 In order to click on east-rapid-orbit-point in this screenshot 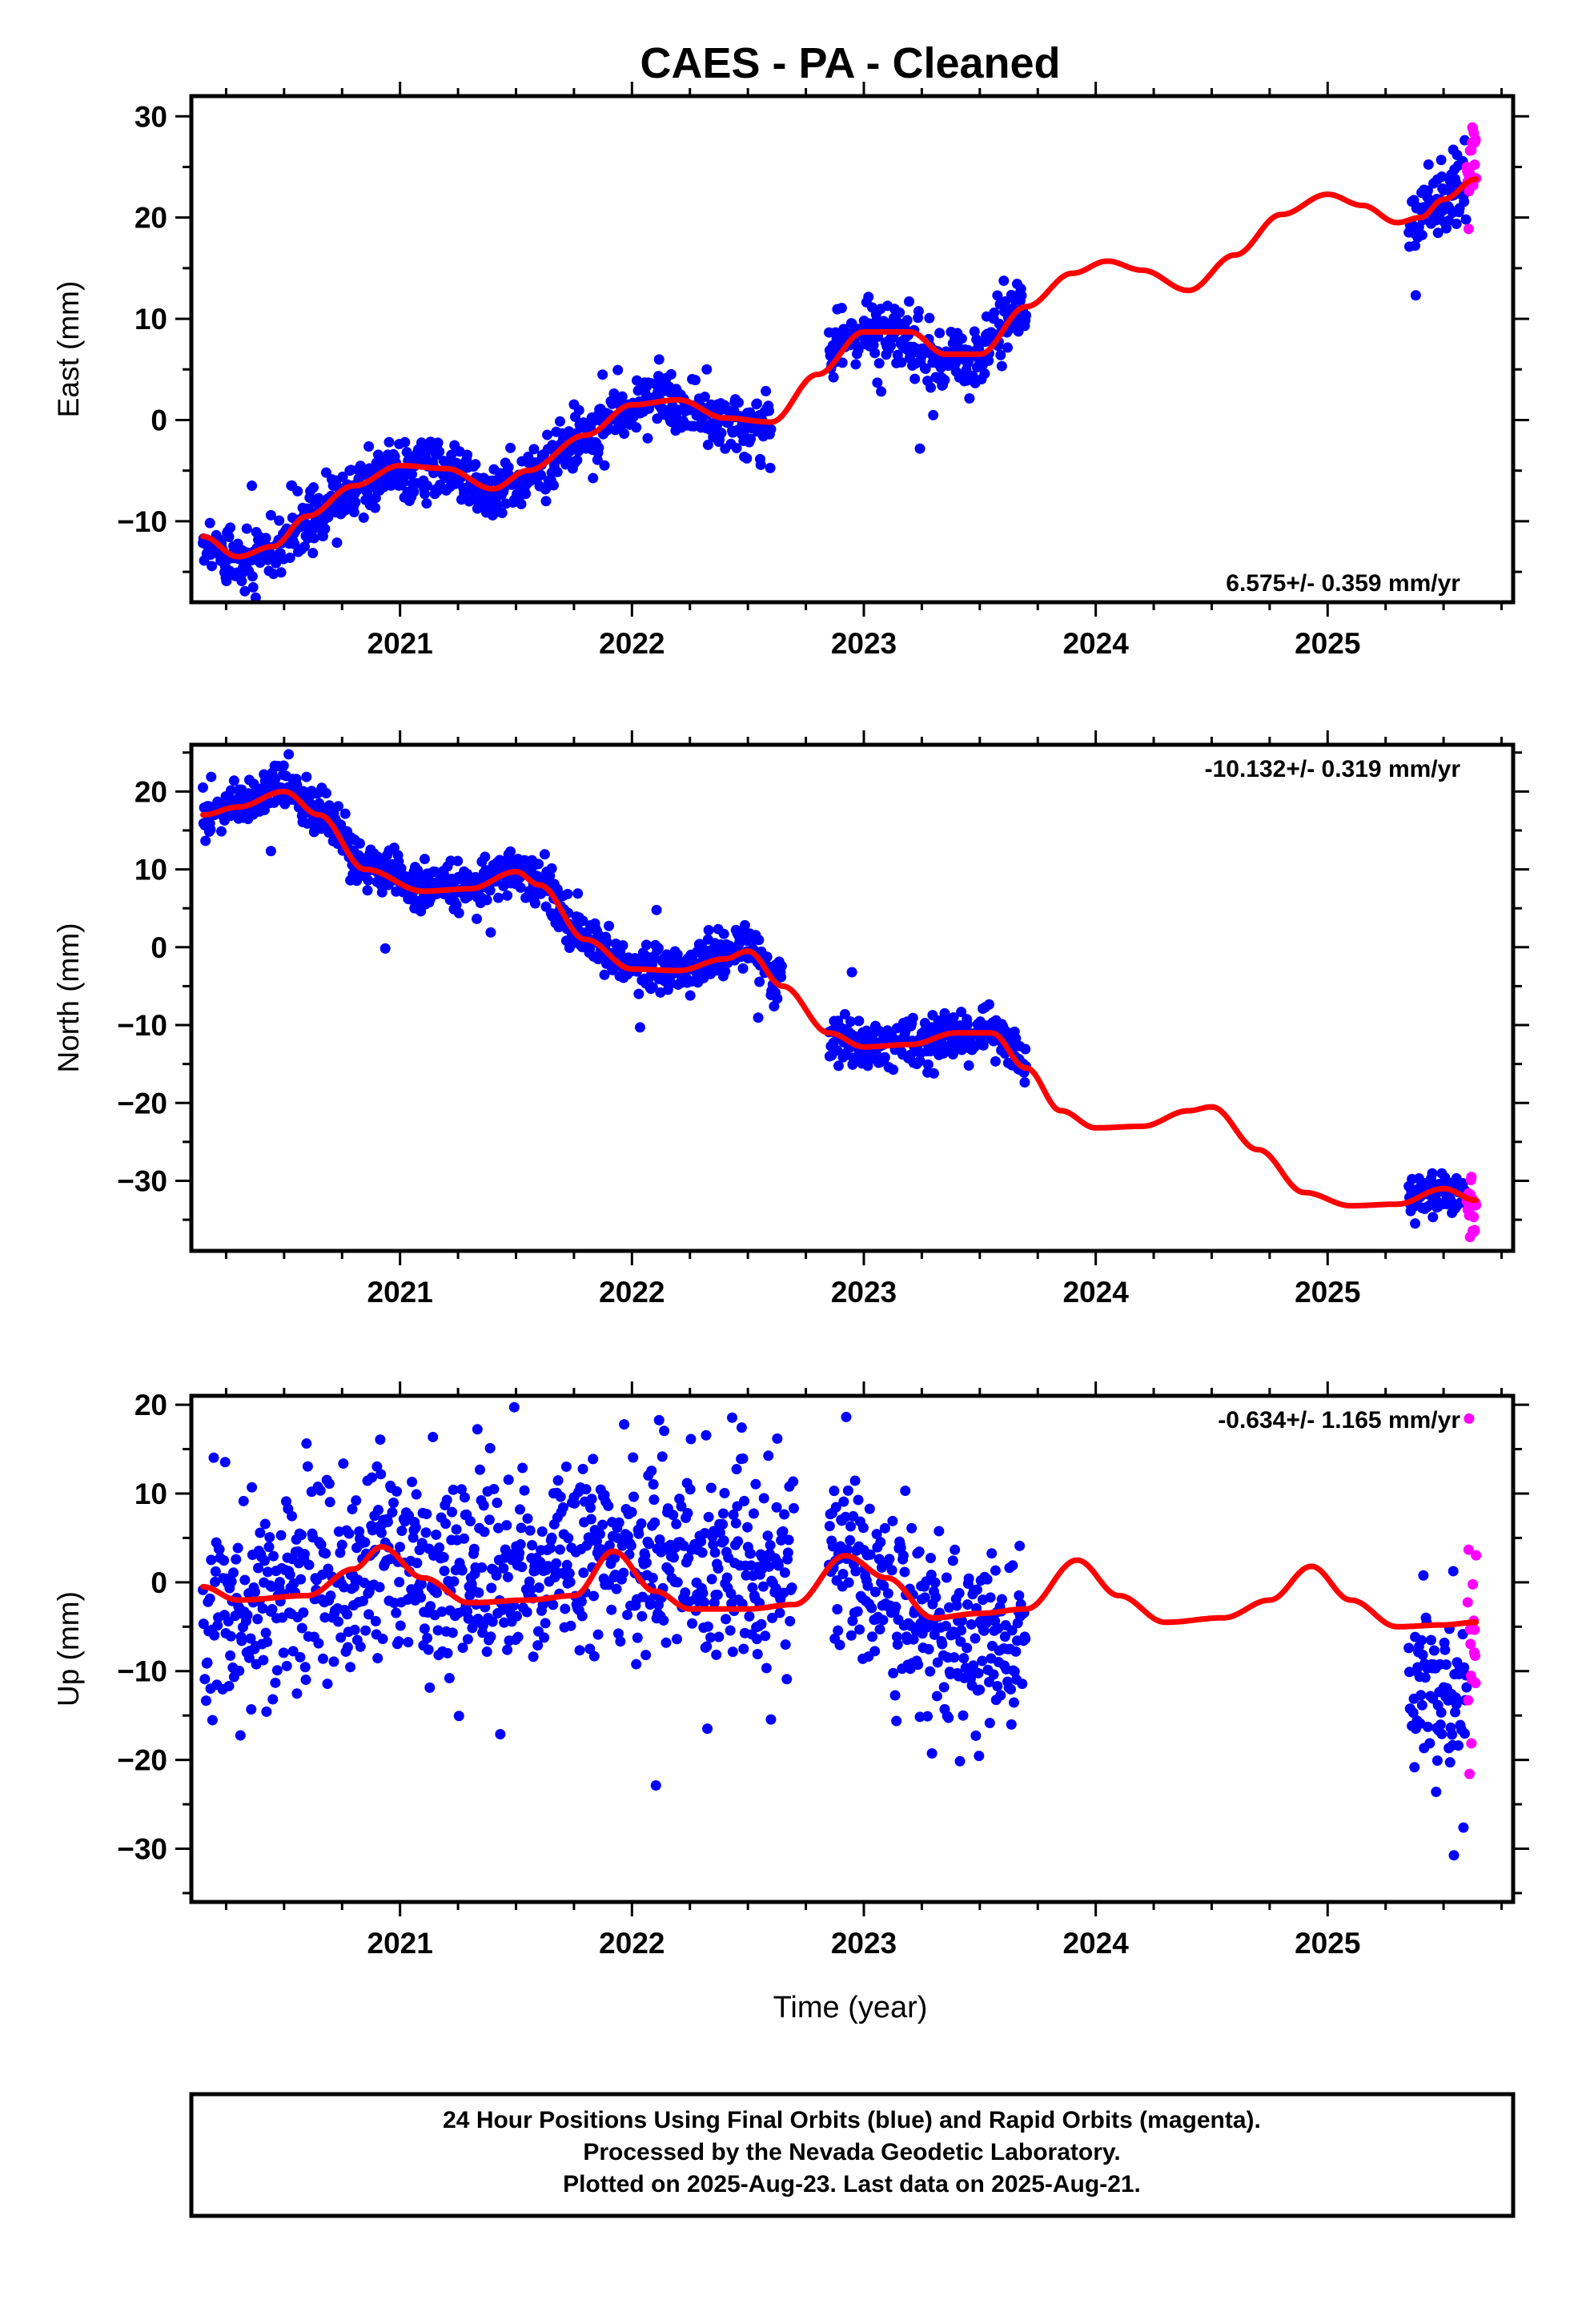, I will do `click(1474, 165)`.